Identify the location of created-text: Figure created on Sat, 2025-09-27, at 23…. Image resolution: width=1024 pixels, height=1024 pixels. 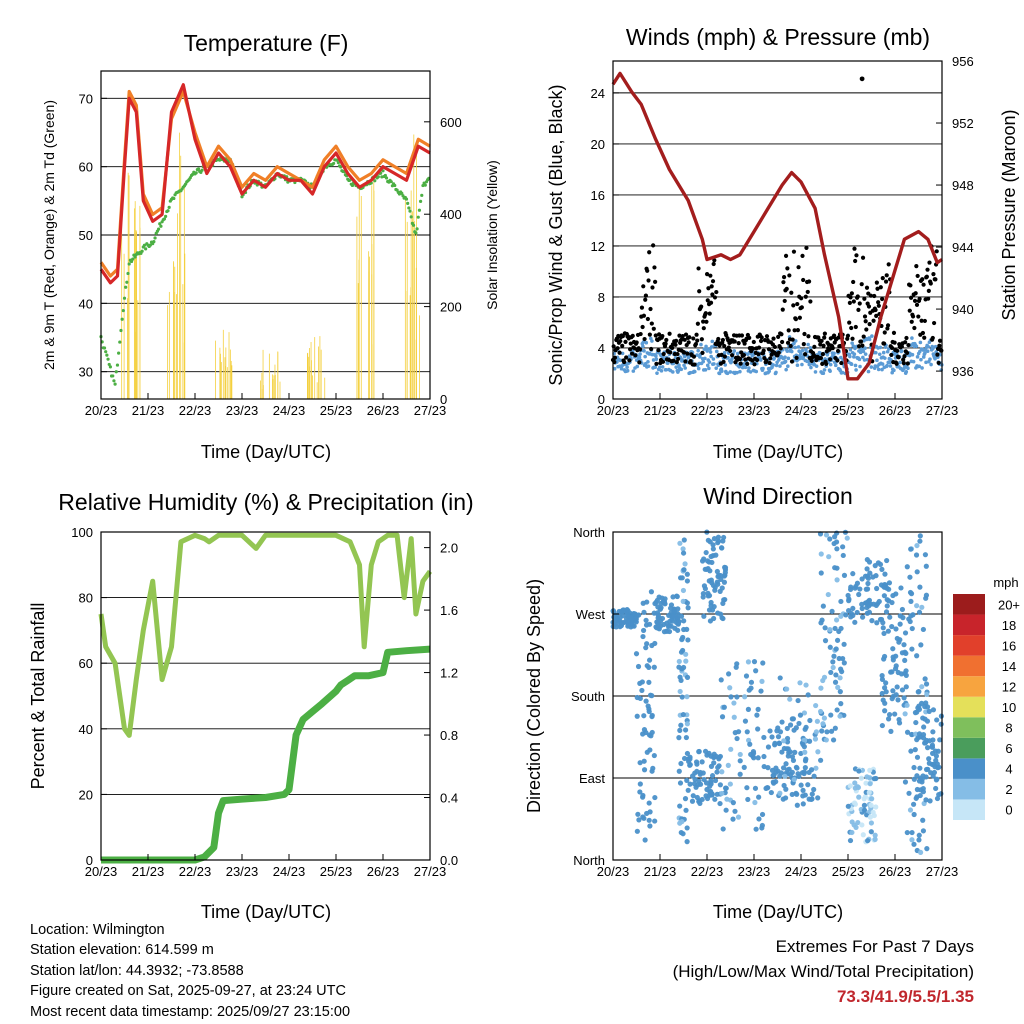
(188, 991).